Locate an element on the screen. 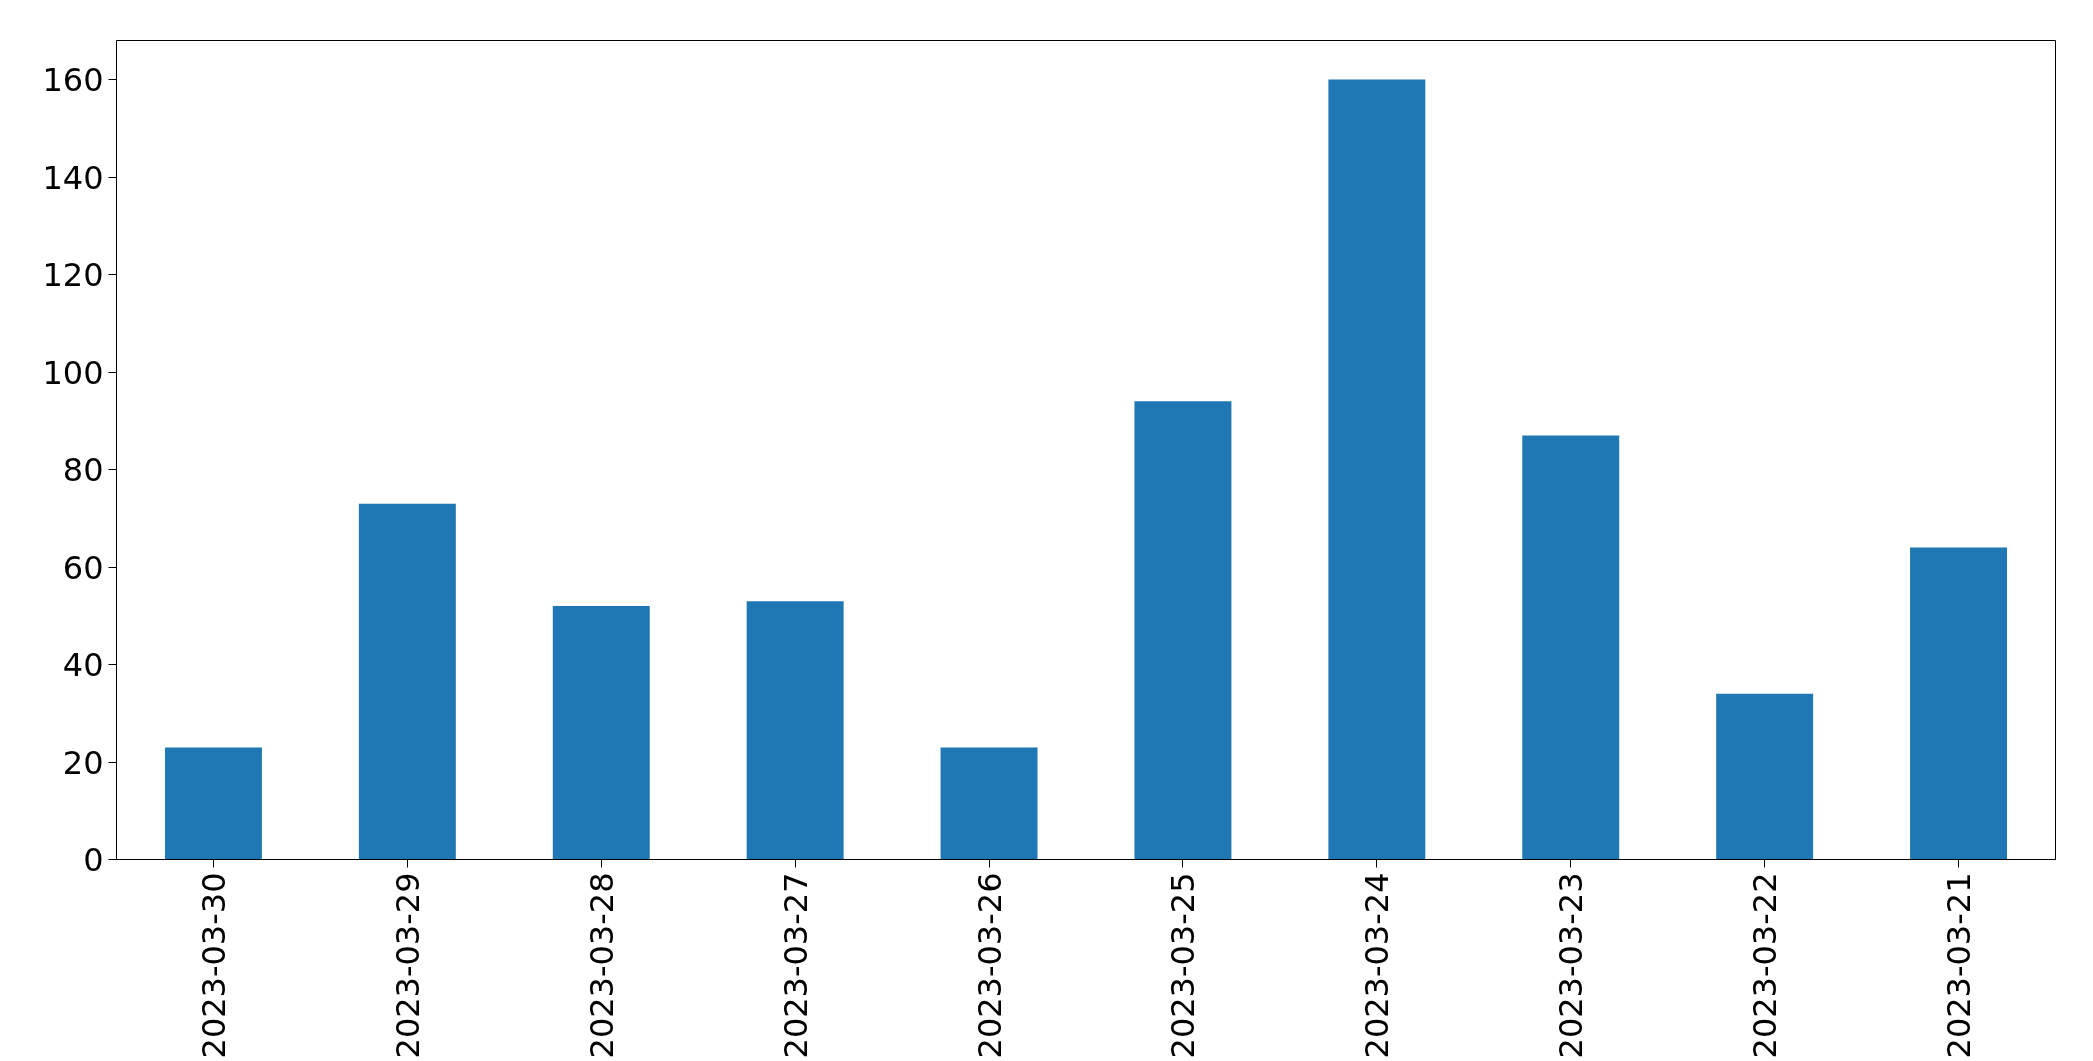  y-tick-label: 40 is located at coordinates (83, 665).